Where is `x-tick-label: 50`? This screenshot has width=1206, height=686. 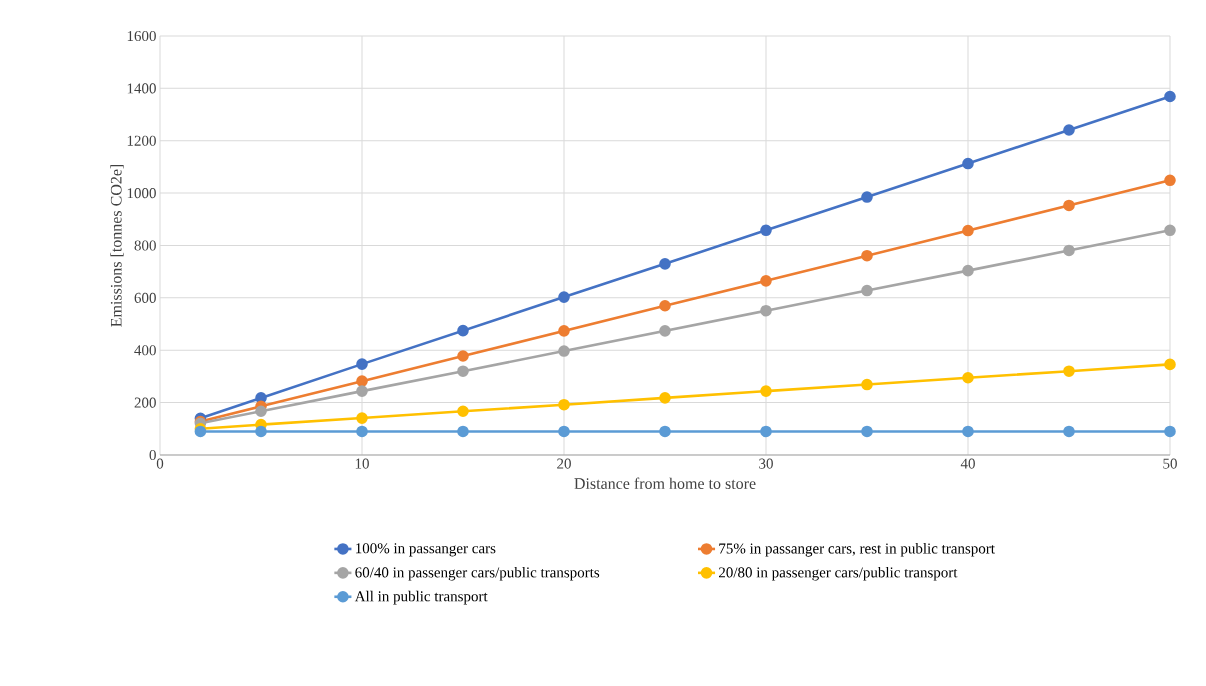 x-tick-label: 50 is located at coordinates (1170, 463).